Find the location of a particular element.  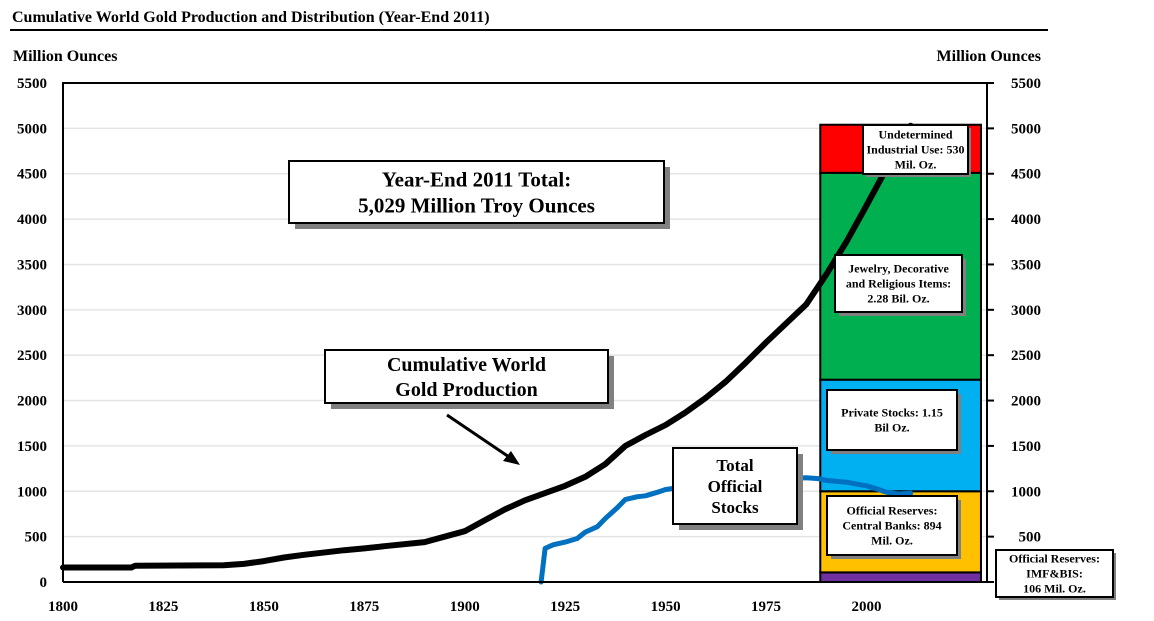

y-tick-label-left: 2500 is located at coordinates (32, 356).